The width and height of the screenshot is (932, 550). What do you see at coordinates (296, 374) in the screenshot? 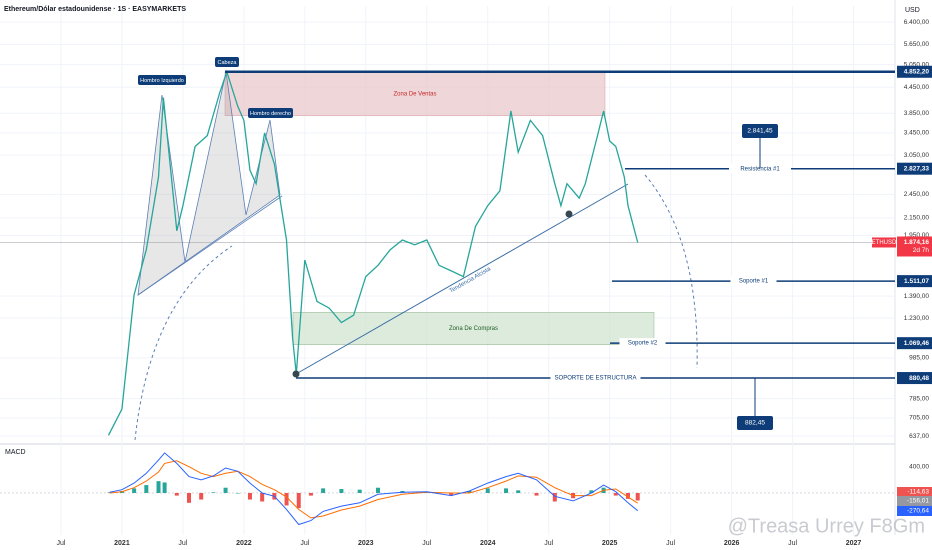
I see `pivot-point` at bounding box center [296, 374].